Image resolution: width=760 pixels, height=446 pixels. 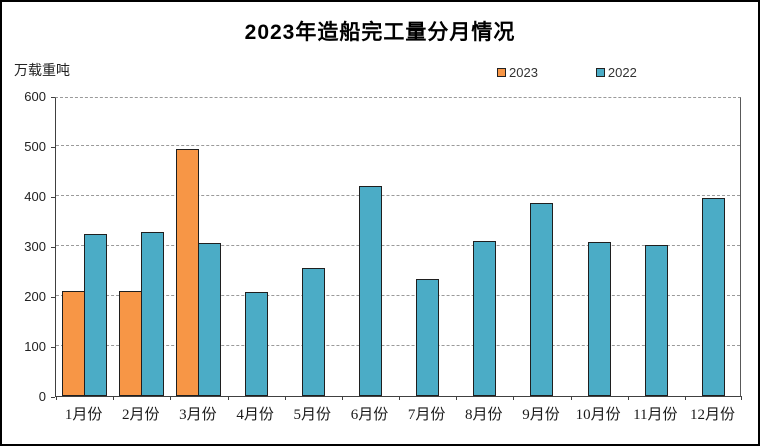 What do you see at coordinates (567, 72) in the screenshot?
I see `legend: 2023 2022` at bounding box center [567, 72].